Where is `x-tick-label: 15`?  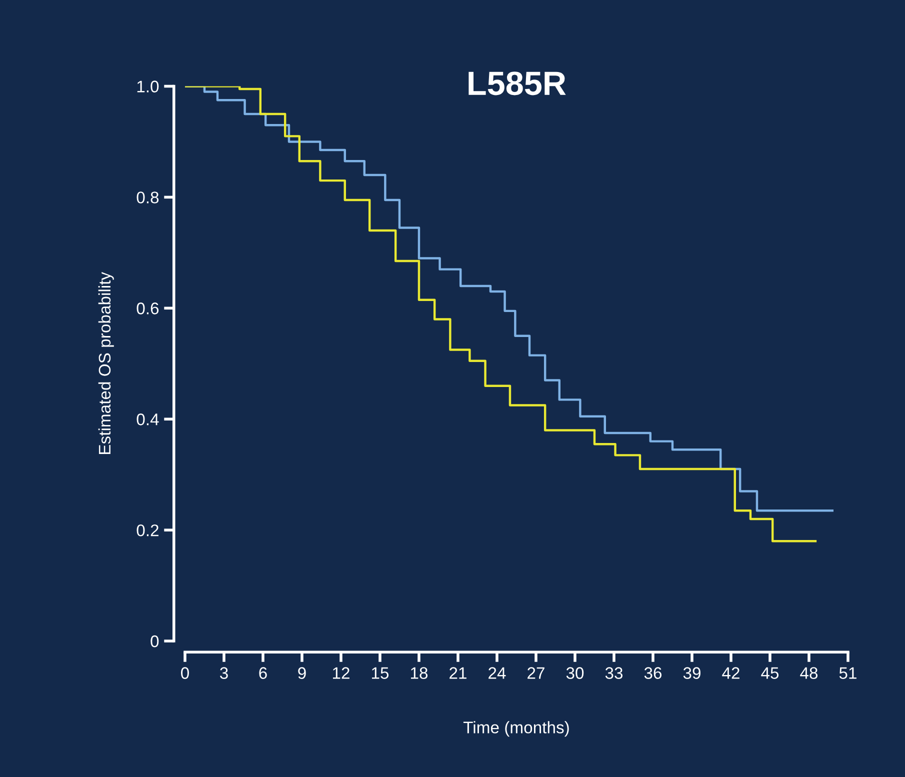
x-tick-label: 15 is located at coordinates (380, 673).